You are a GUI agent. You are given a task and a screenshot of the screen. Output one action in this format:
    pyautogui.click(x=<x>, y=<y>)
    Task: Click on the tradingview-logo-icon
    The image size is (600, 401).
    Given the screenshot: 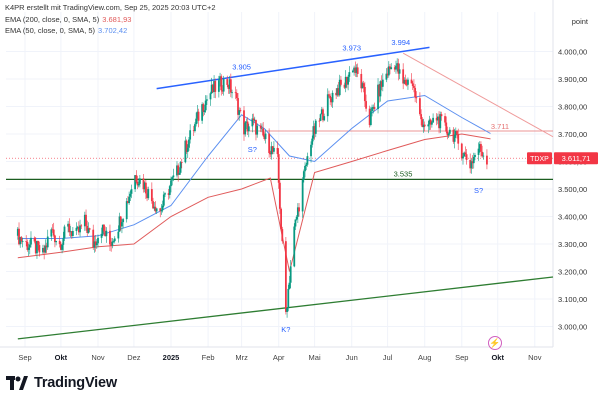 What is the action you would take?
    pyautogui.click(x=17, y=383)
    